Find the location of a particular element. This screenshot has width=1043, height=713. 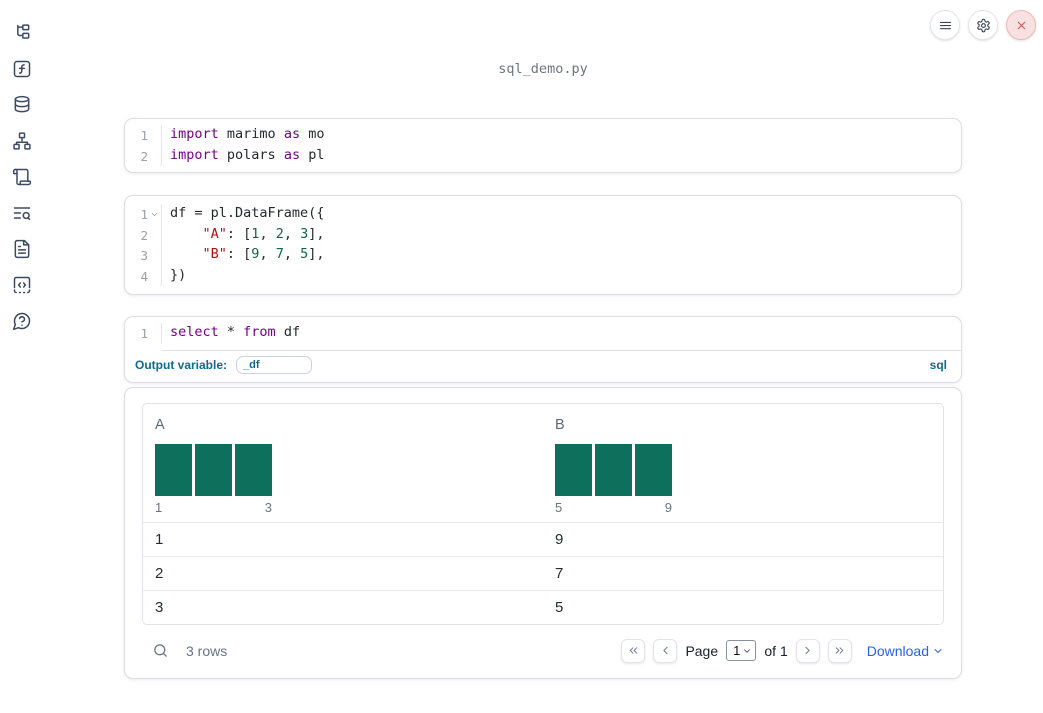

settings-button is located at coordinates (983, 25).